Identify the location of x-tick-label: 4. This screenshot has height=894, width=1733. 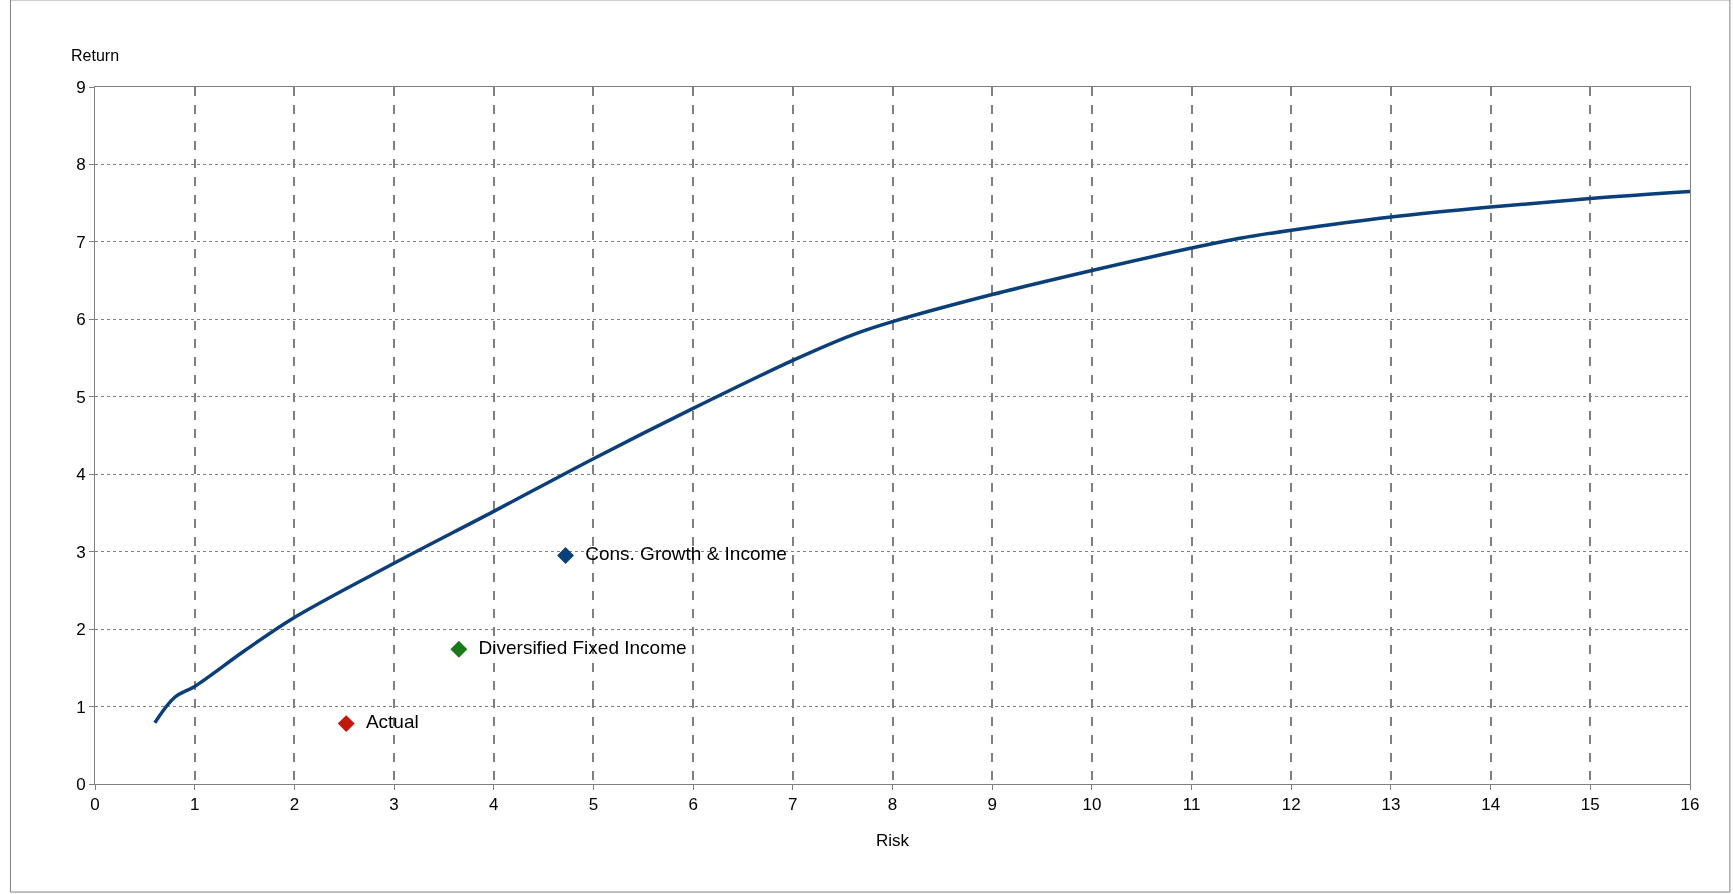
(494, 805).